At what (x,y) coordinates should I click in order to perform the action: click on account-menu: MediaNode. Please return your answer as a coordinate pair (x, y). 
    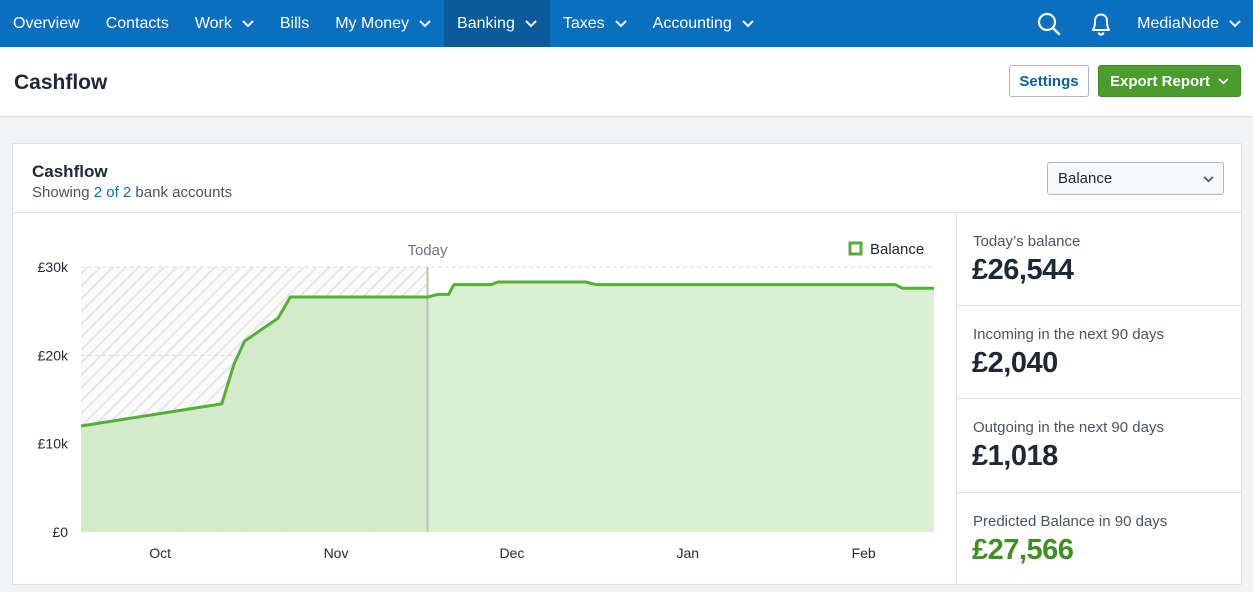
    Looking at the image, I should click on (1190, 24).